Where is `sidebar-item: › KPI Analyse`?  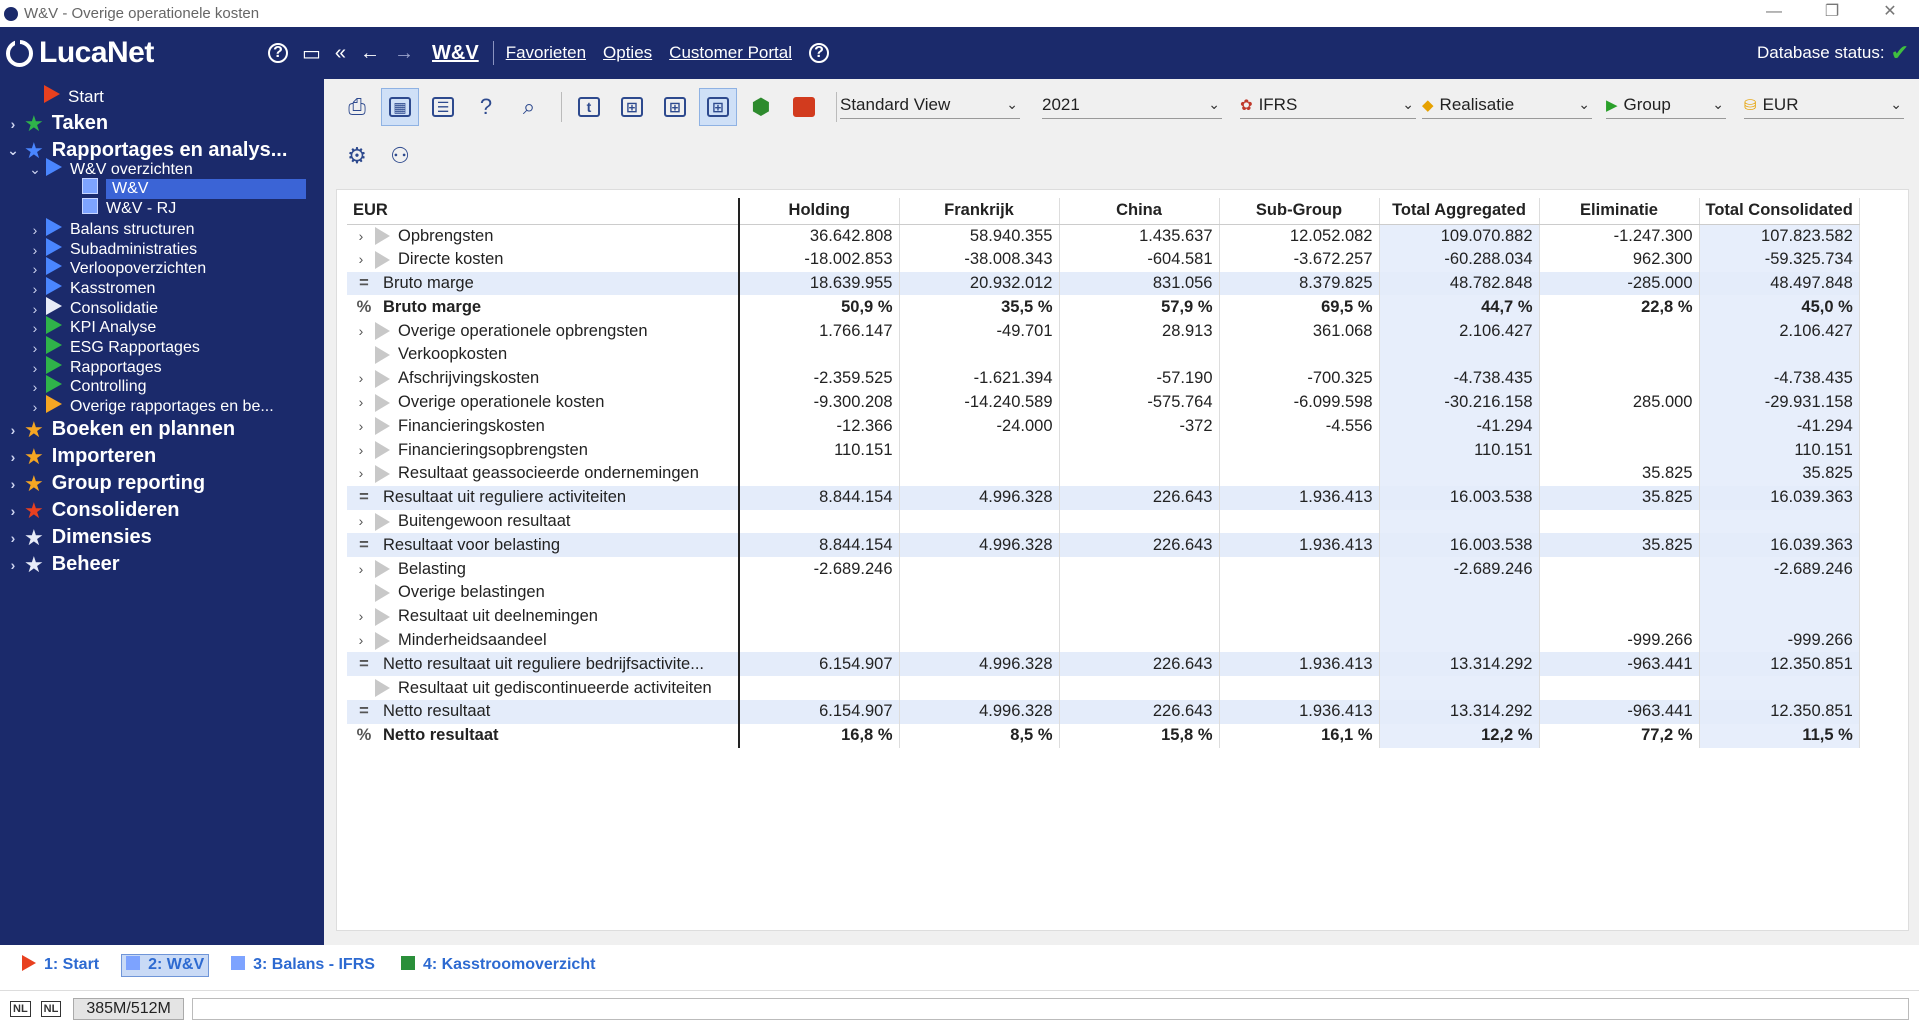
sidebar-item: › KPI Analyse is located at coordinates (92, 327).